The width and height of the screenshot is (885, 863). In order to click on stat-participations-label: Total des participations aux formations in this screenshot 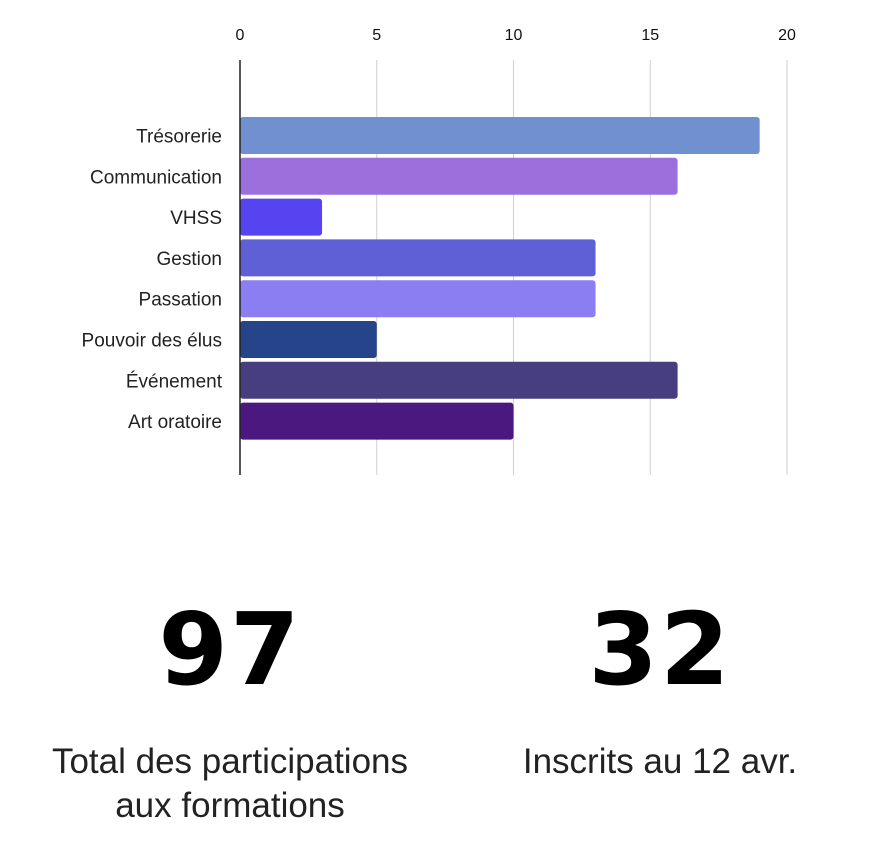, I will do `click(230, 784)`.